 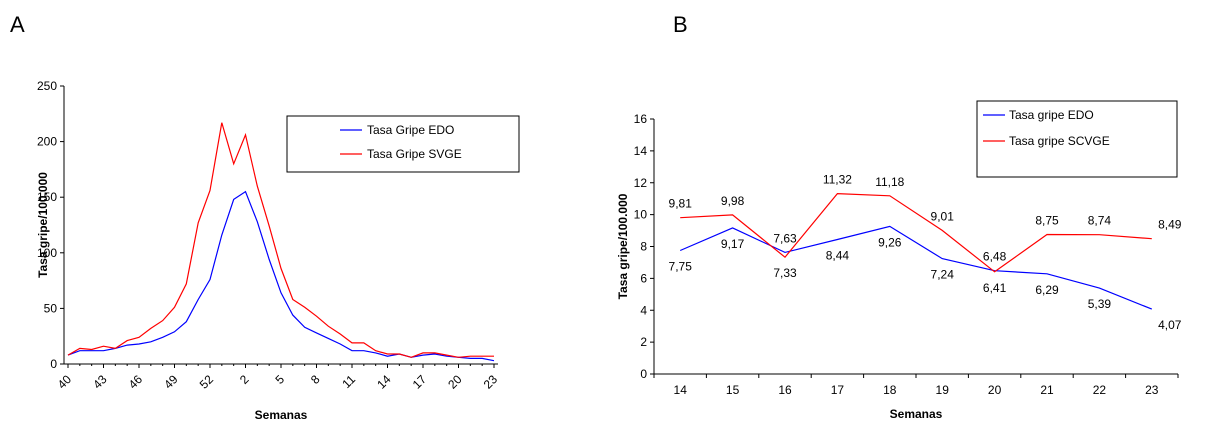 What do you see at coordinates (641, 215) in the screenshot?
I see `y-tick-label: 10` at bounding box center [641, 215].